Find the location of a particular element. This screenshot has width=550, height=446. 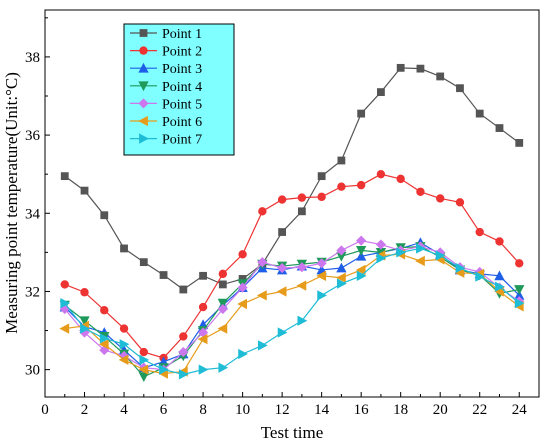

x-axis: 0 2 4 6 8 10 12 14 16 18 20 22 24 is located at coordinates (284, 405).